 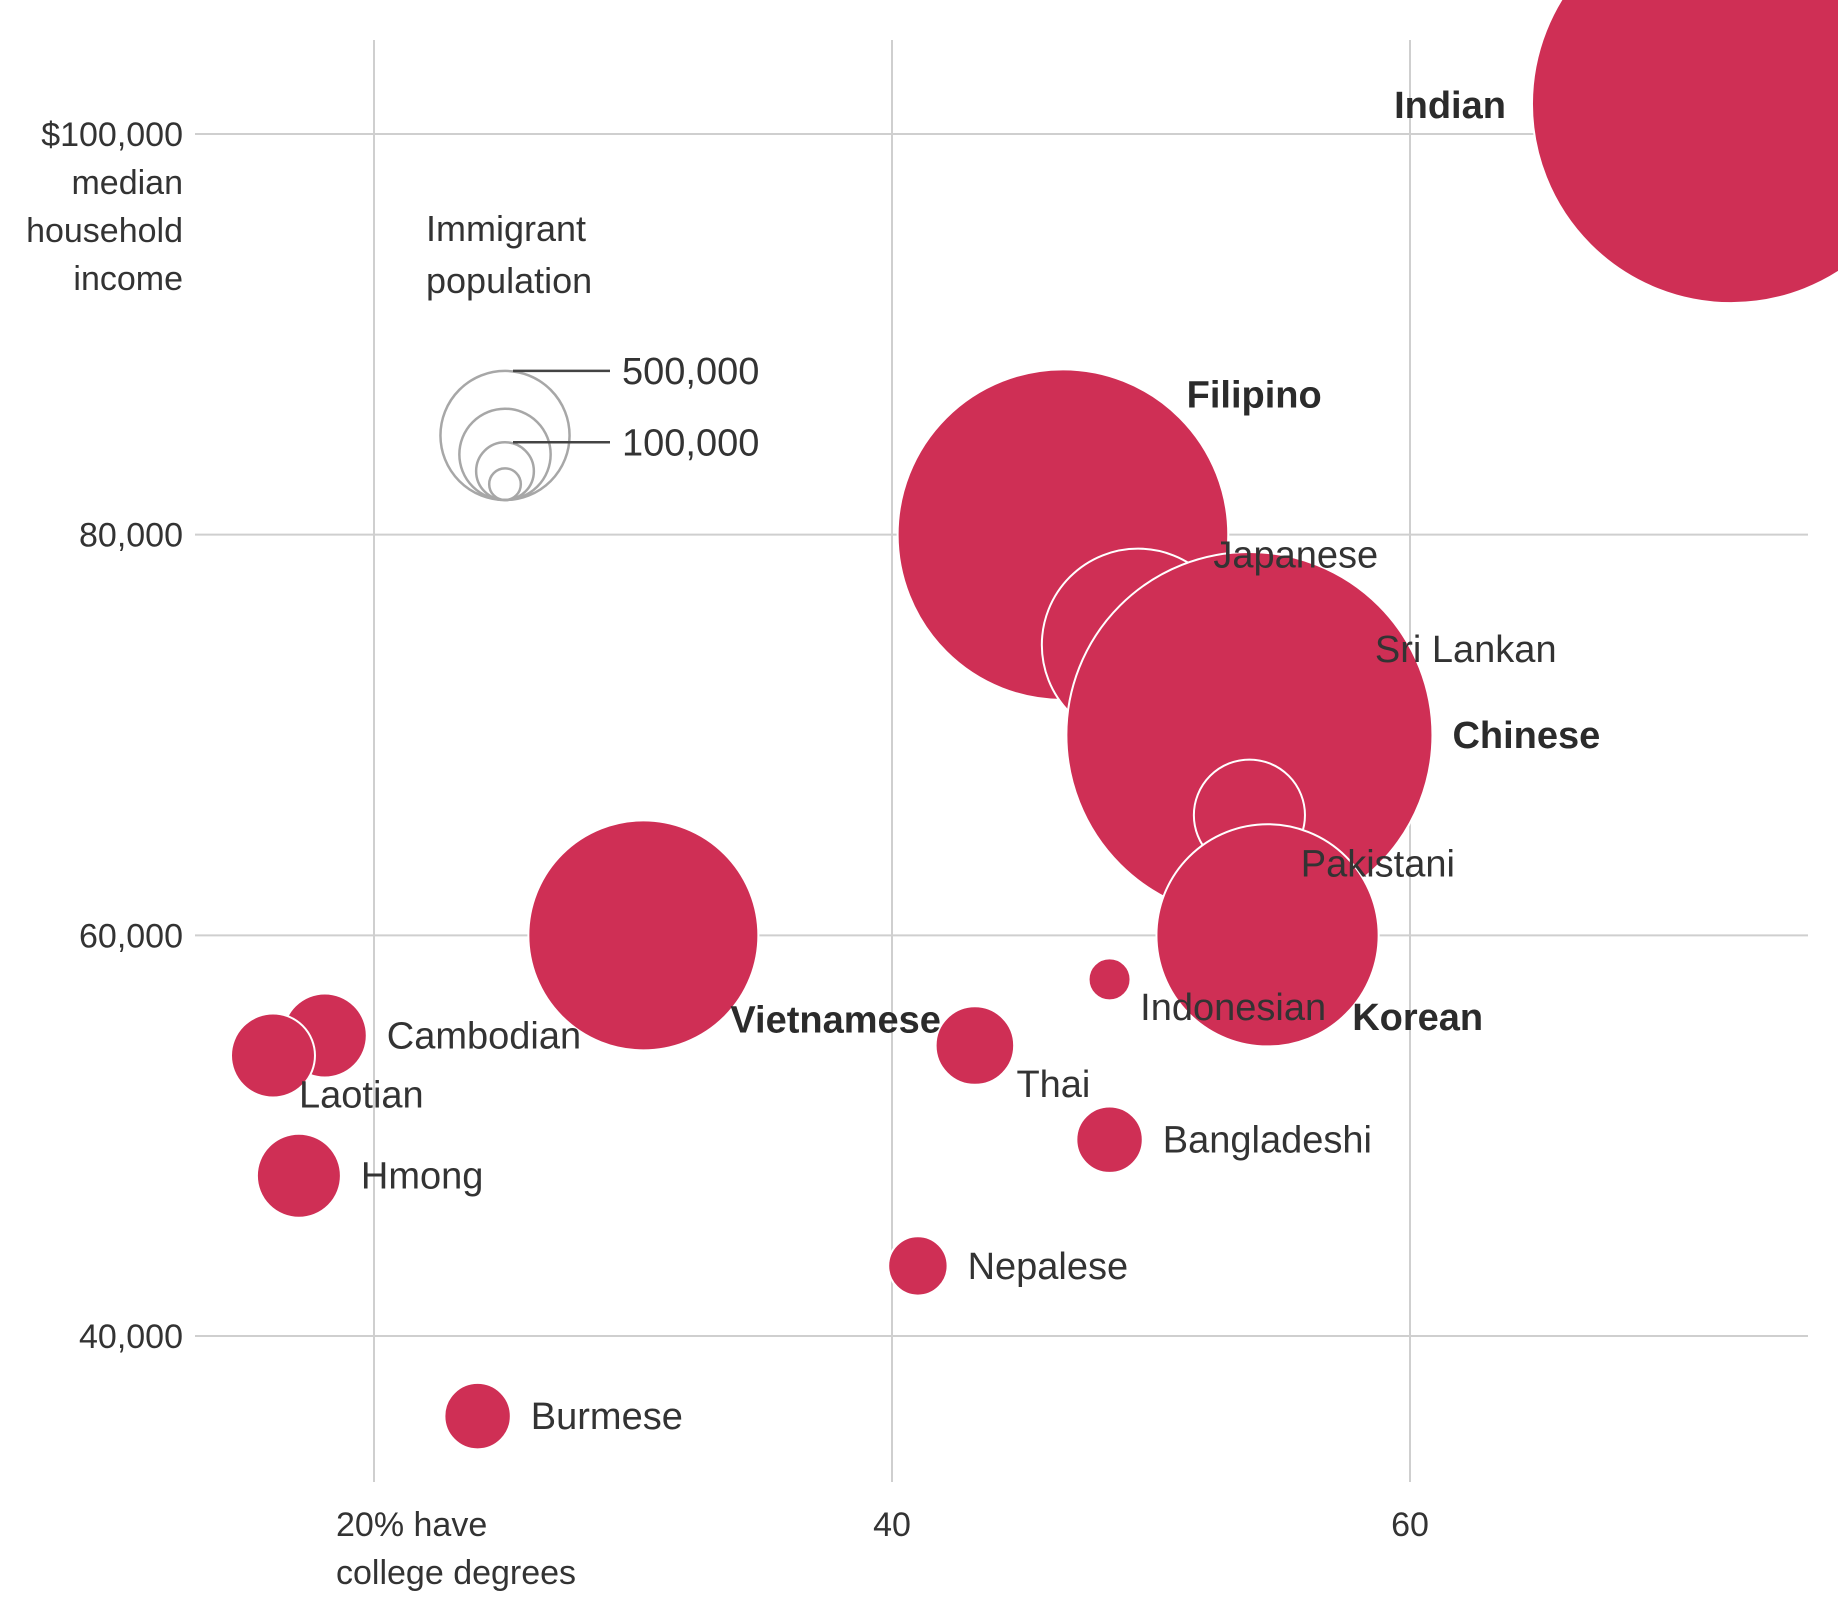 What do you see at coordinates (1526, 736) in the screenshot?
I see `bubble-label-chinese: Chinese` at bounding box center [1526, 736].